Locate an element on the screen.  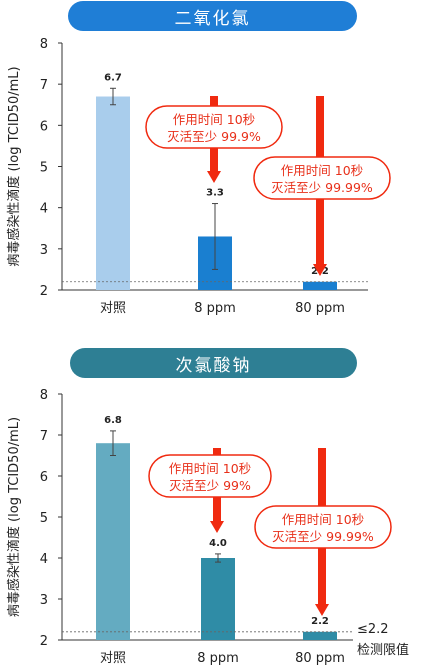
chart2-y-tick-label: 4 is located at coordinates (44, 559).